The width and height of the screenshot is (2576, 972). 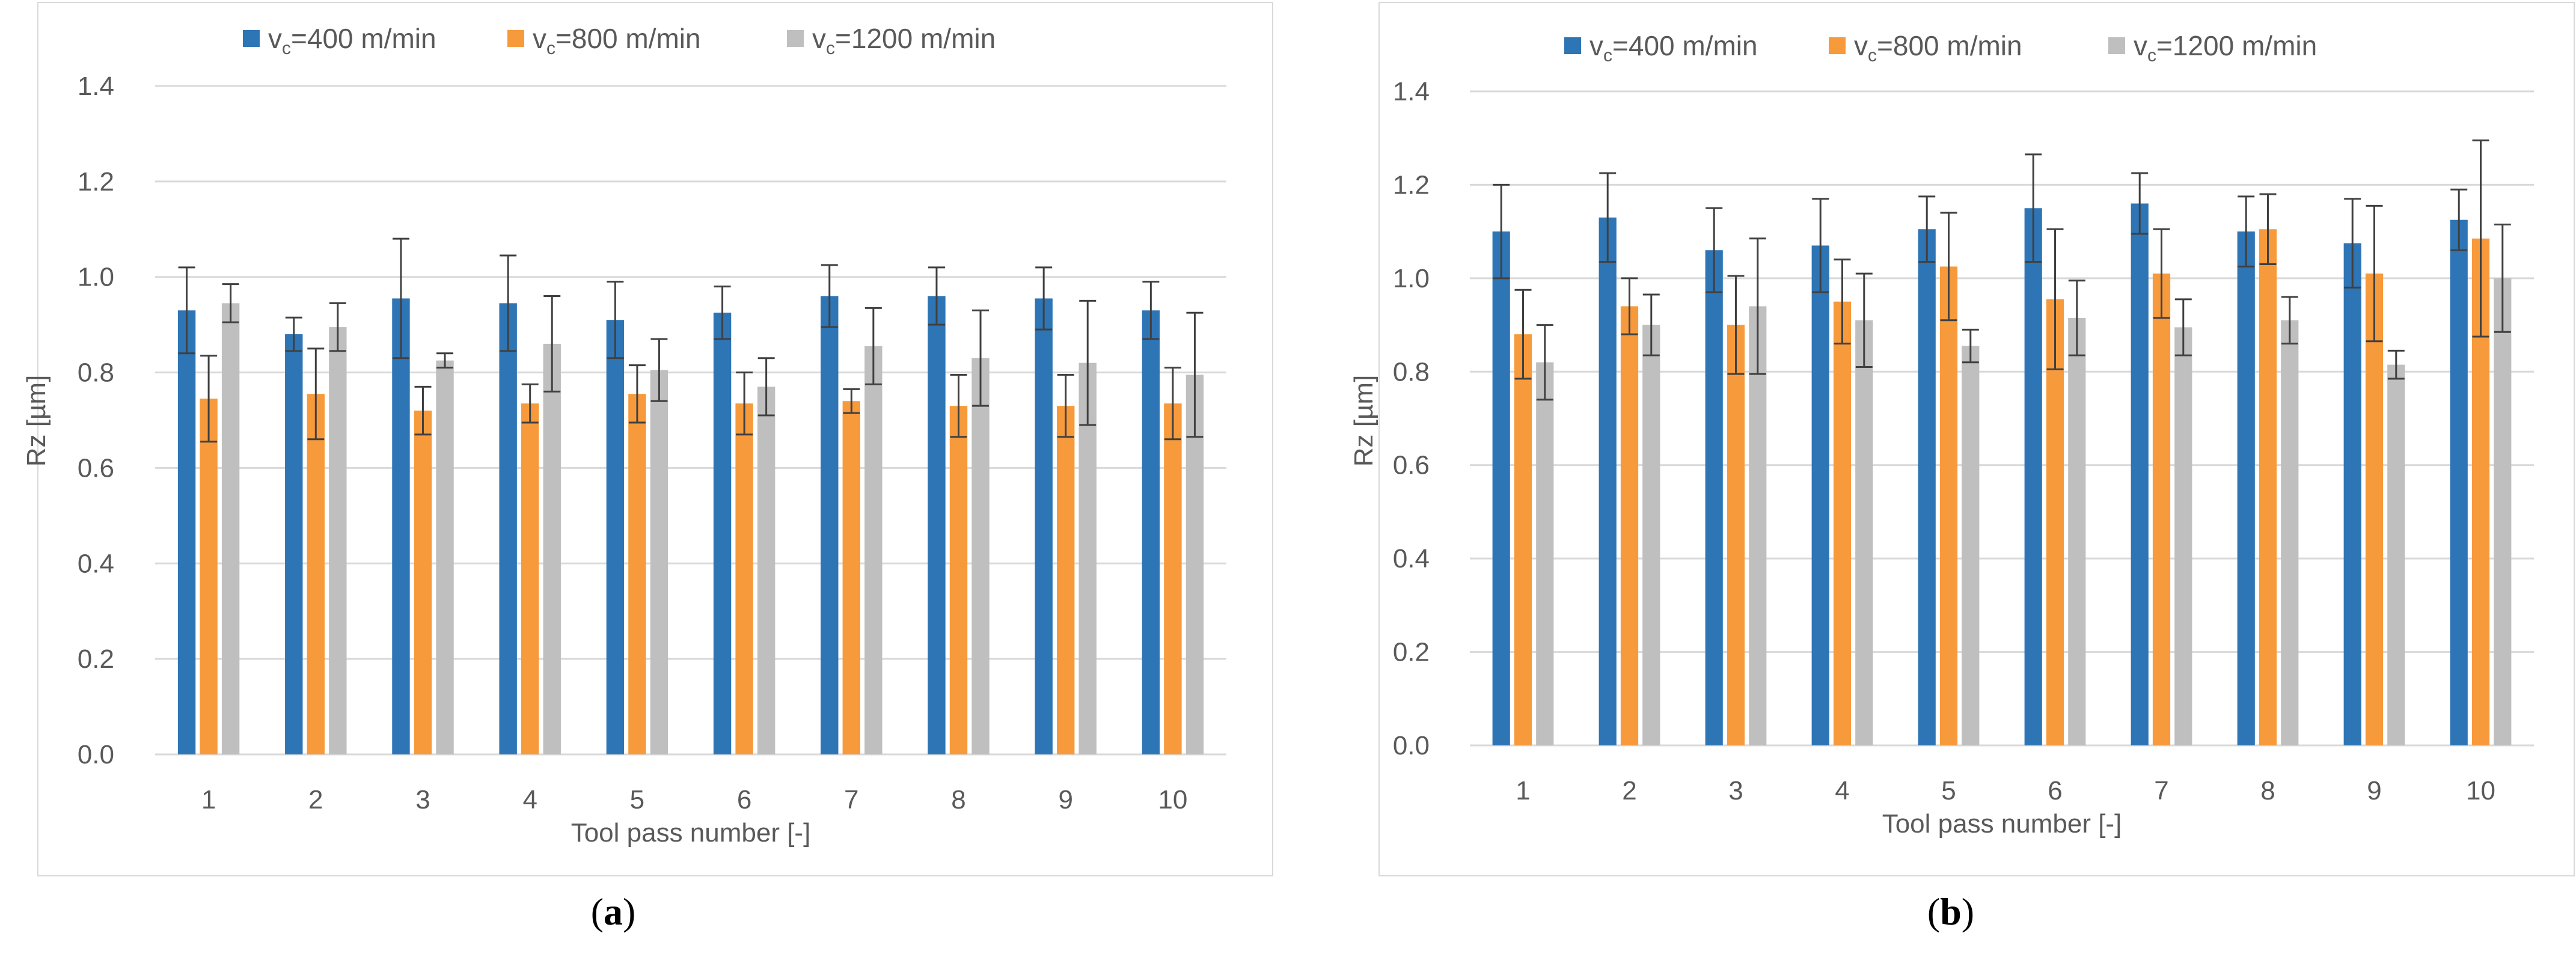 What do you see at coordinates (2002, 824) in the screenshot?
I see `x-axis-title: Tool pass number [-]` at bounding box center [2002, 824].